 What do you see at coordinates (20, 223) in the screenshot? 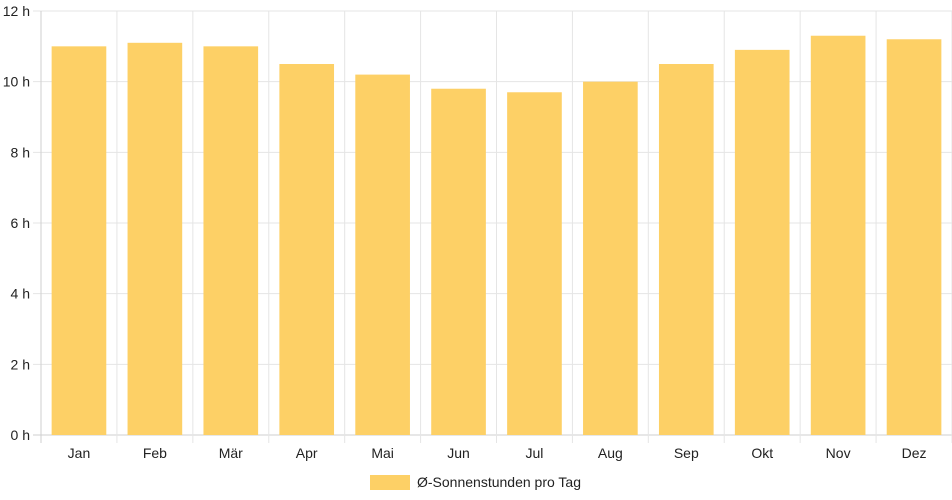
I see `y-tick-label: 6 h` at bounding box center [20, 223].